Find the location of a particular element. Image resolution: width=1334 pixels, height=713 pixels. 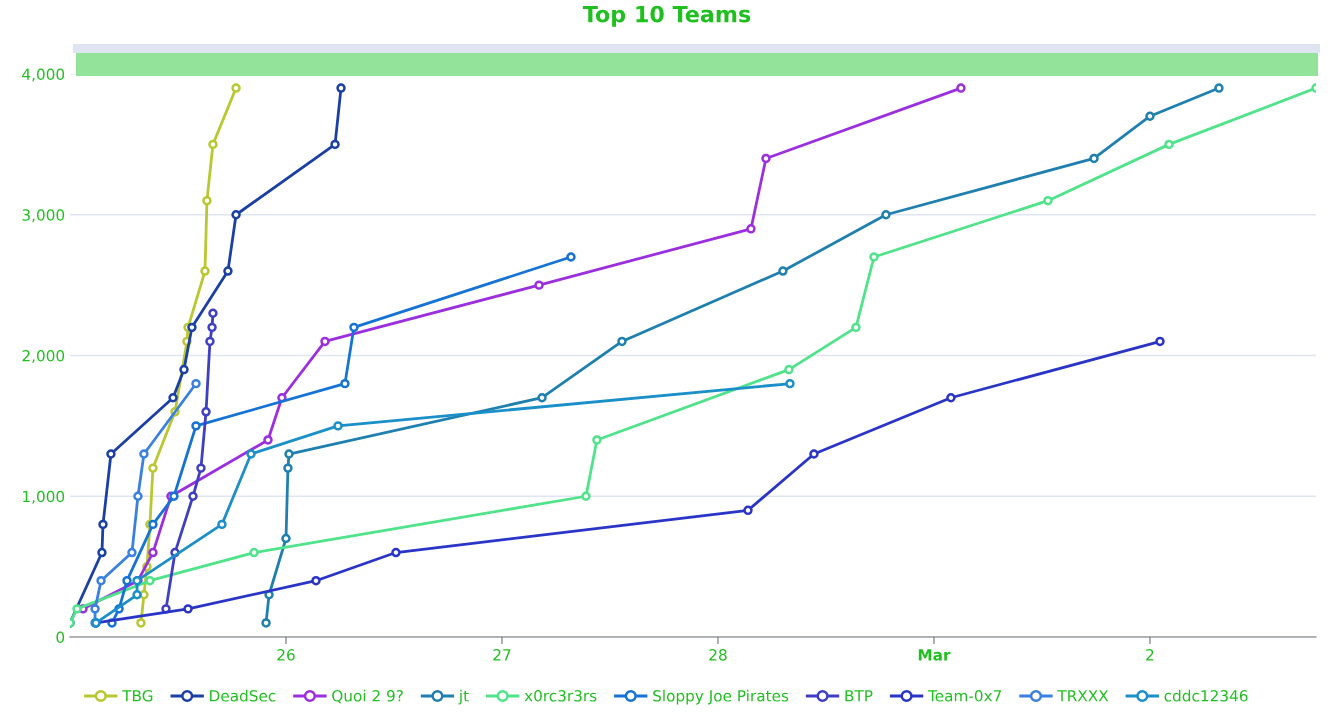

legend-label: x0rc3r3rs is located at coordinates (560, 696).